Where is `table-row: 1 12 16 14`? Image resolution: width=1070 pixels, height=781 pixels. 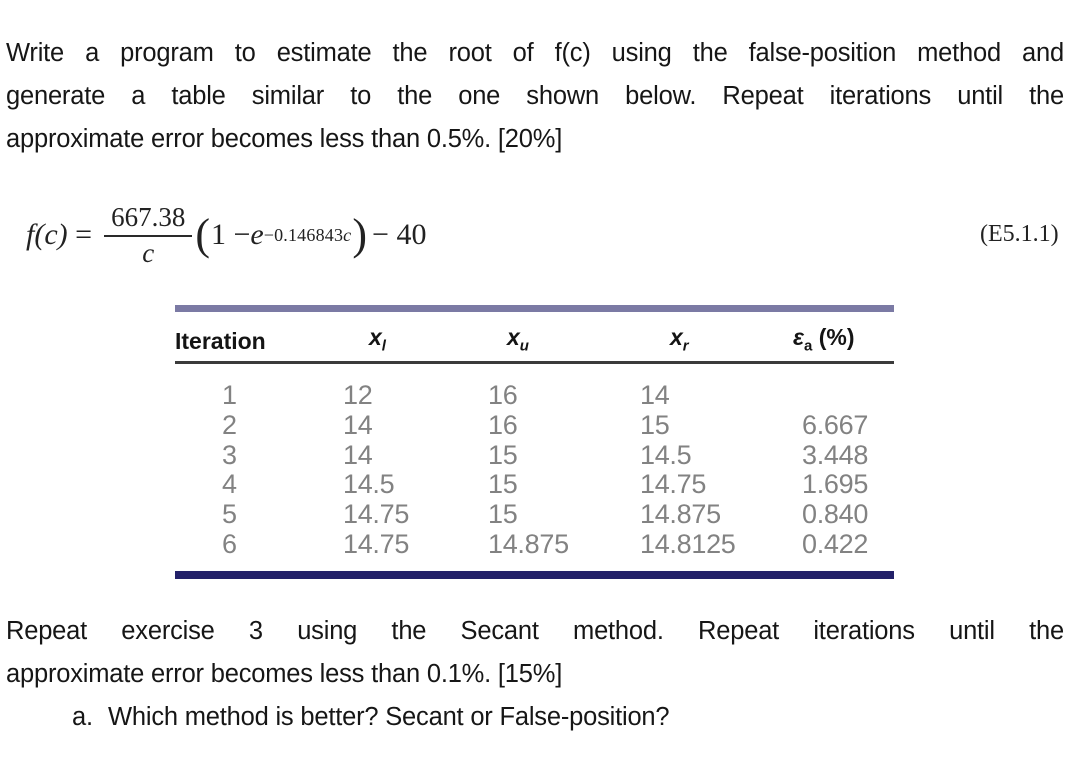
table-row: 1 12 16 14 is located at coordinates (534, 395).